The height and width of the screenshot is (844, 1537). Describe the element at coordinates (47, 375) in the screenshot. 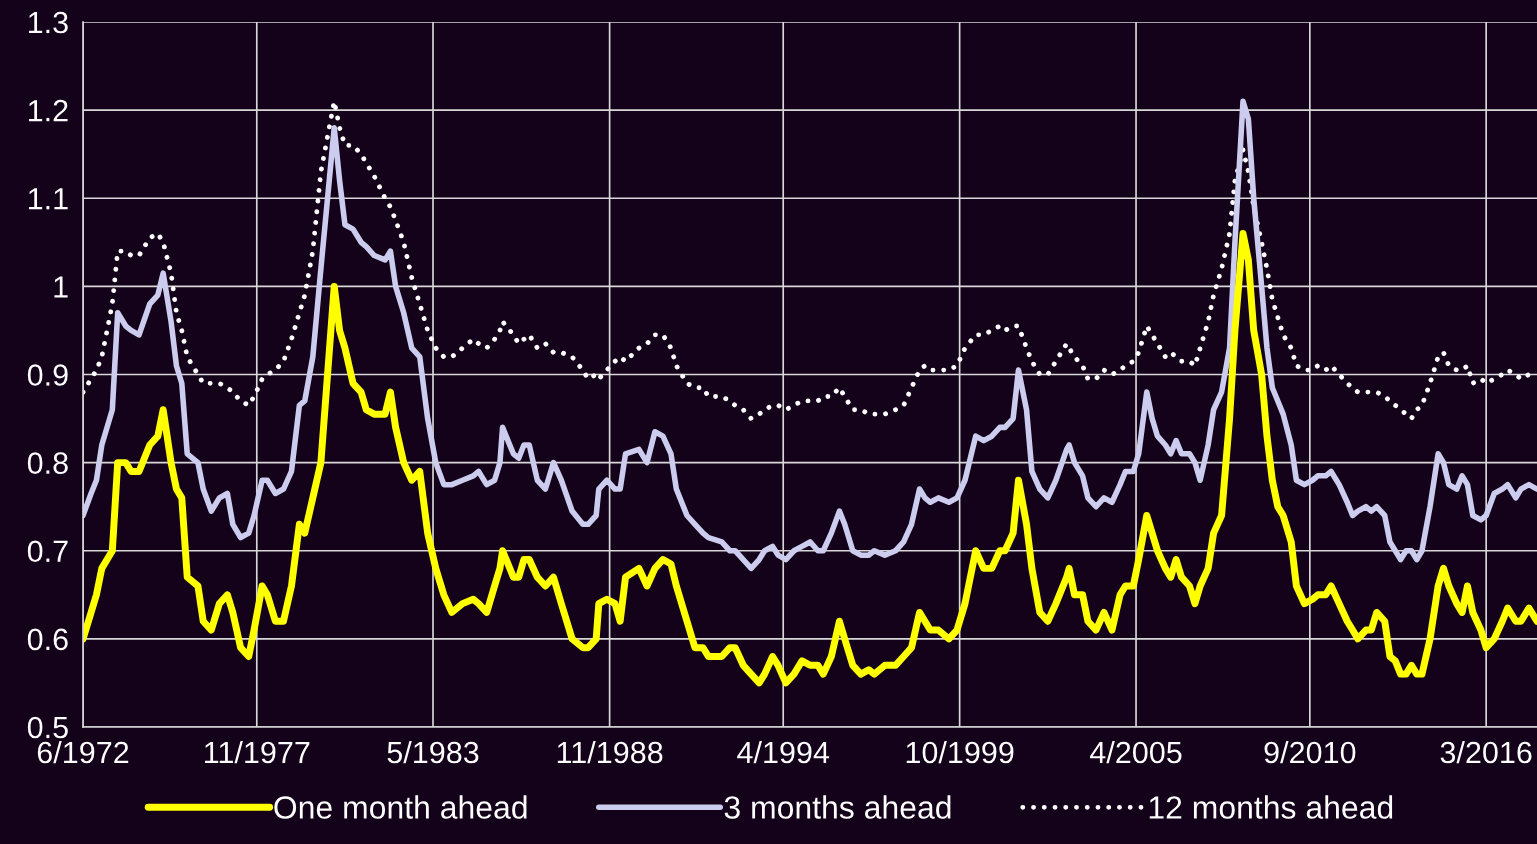

I see `y-tick-label: 0.9` at that location.